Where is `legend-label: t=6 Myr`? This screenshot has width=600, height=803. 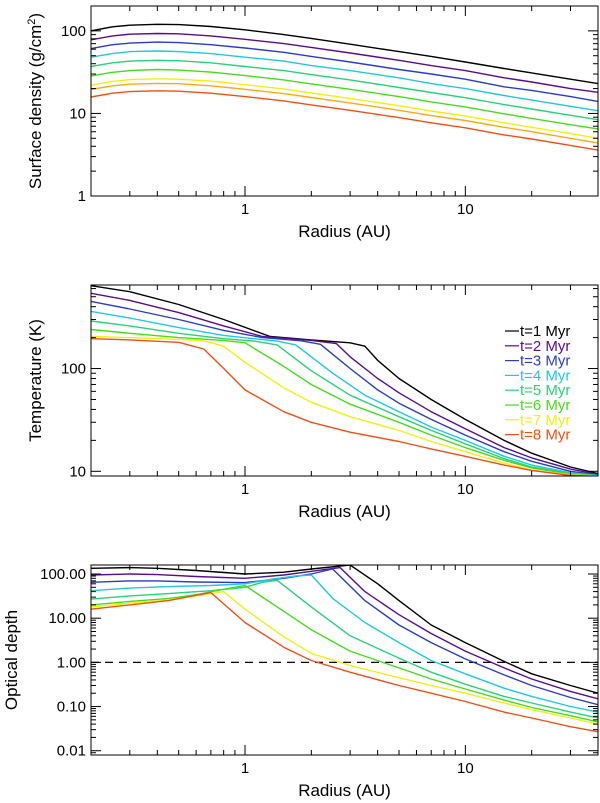
legend-label: t=6 Myr is located at coordinates (545, 405).